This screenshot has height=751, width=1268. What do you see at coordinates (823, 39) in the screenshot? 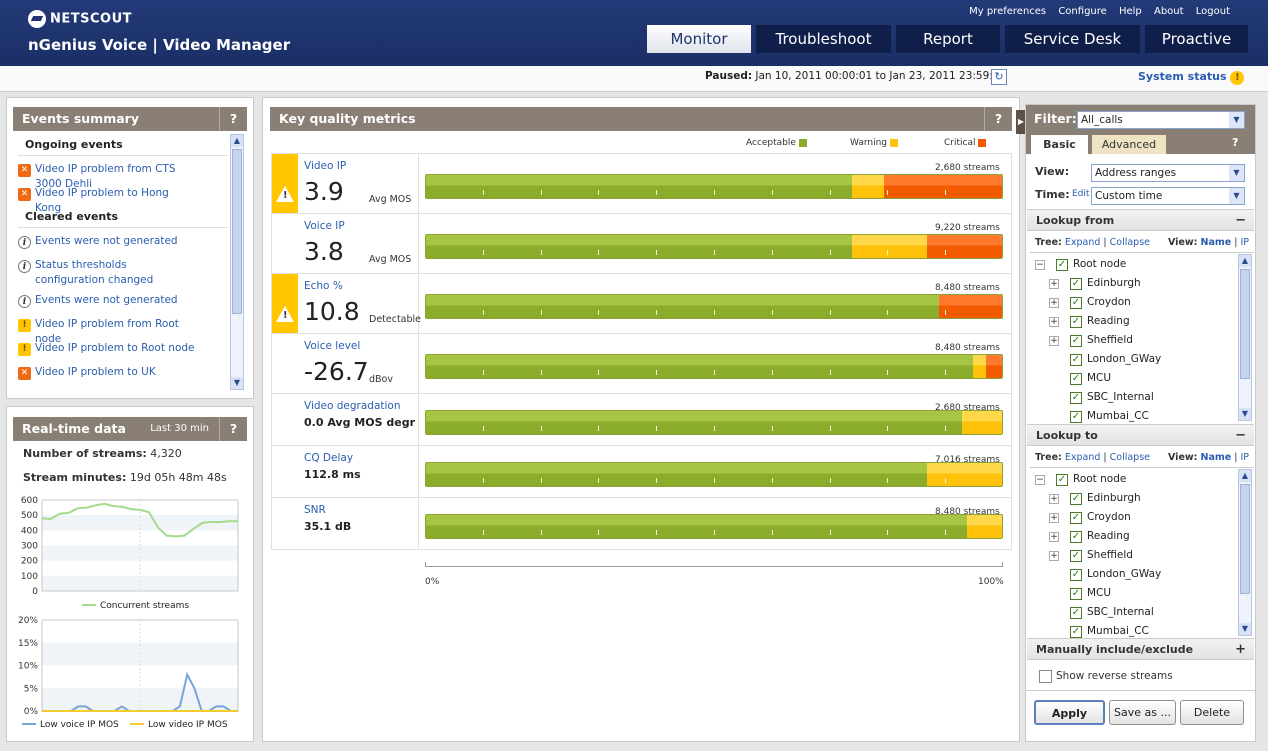
I see `tab-troubleshoot: Troubleshoot` at bounding box center [823, 39].